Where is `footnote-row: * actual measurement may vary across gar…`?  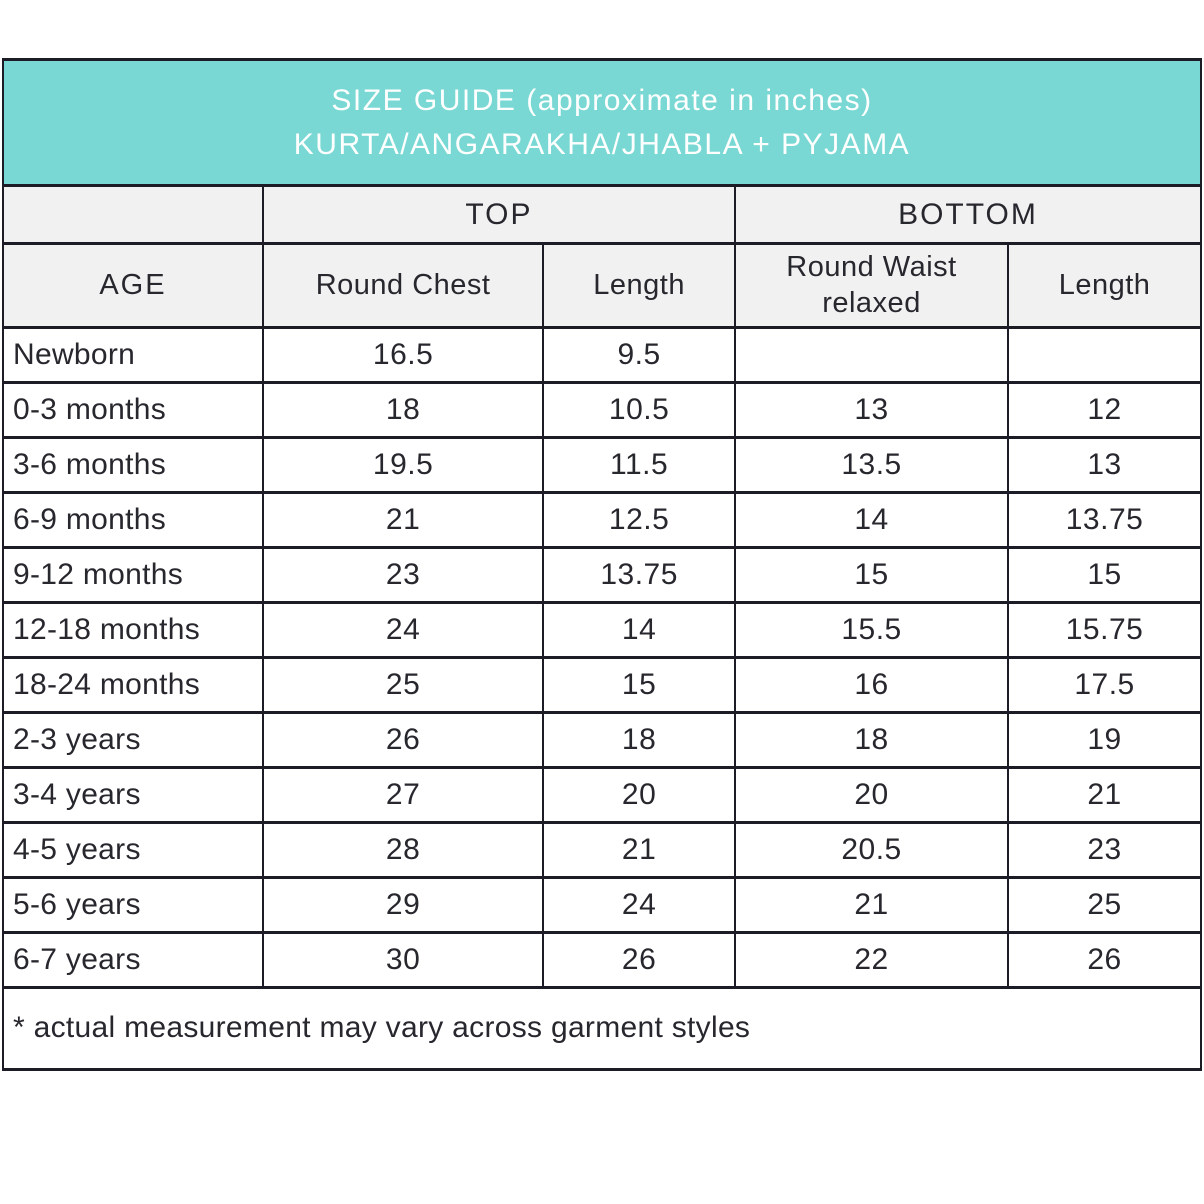 footnote-row: * actual measurement may vary across gar… is located at coordinates (602, 1028).